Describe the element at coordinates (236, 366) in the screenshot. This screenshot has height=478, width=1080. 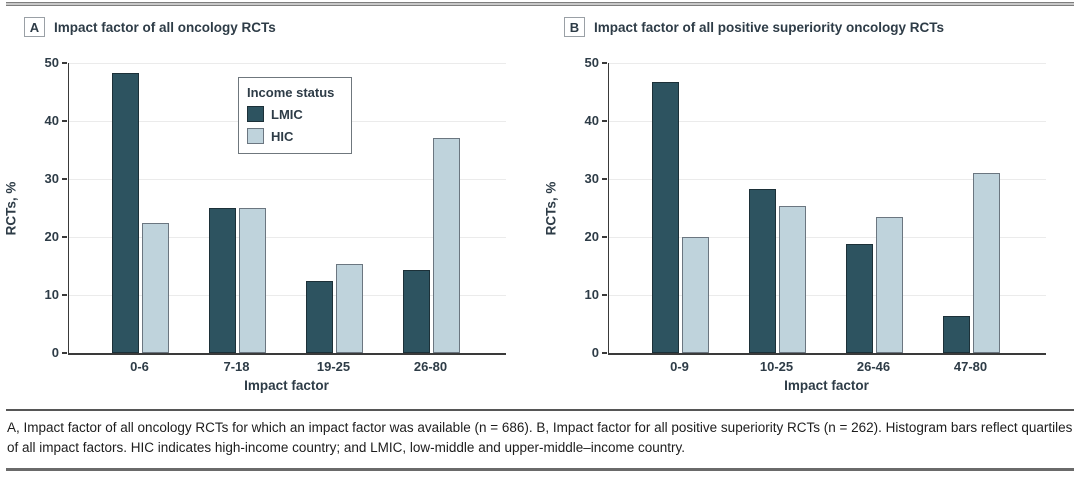
I see `x-tick-label-7-18: 7-18` at that location.